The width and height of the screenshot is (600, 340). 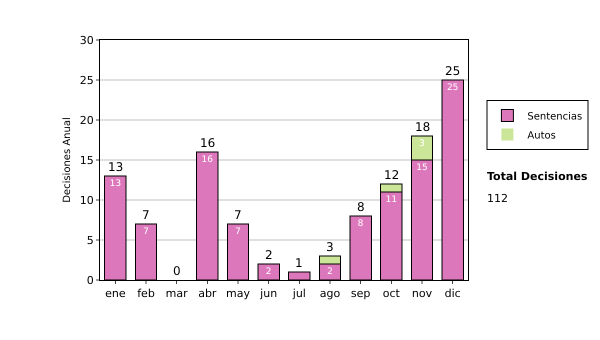 What do you see at coordinates (116, 167) in the screenshot?
I see `total-label: 13` at bounding box center [116, 167].